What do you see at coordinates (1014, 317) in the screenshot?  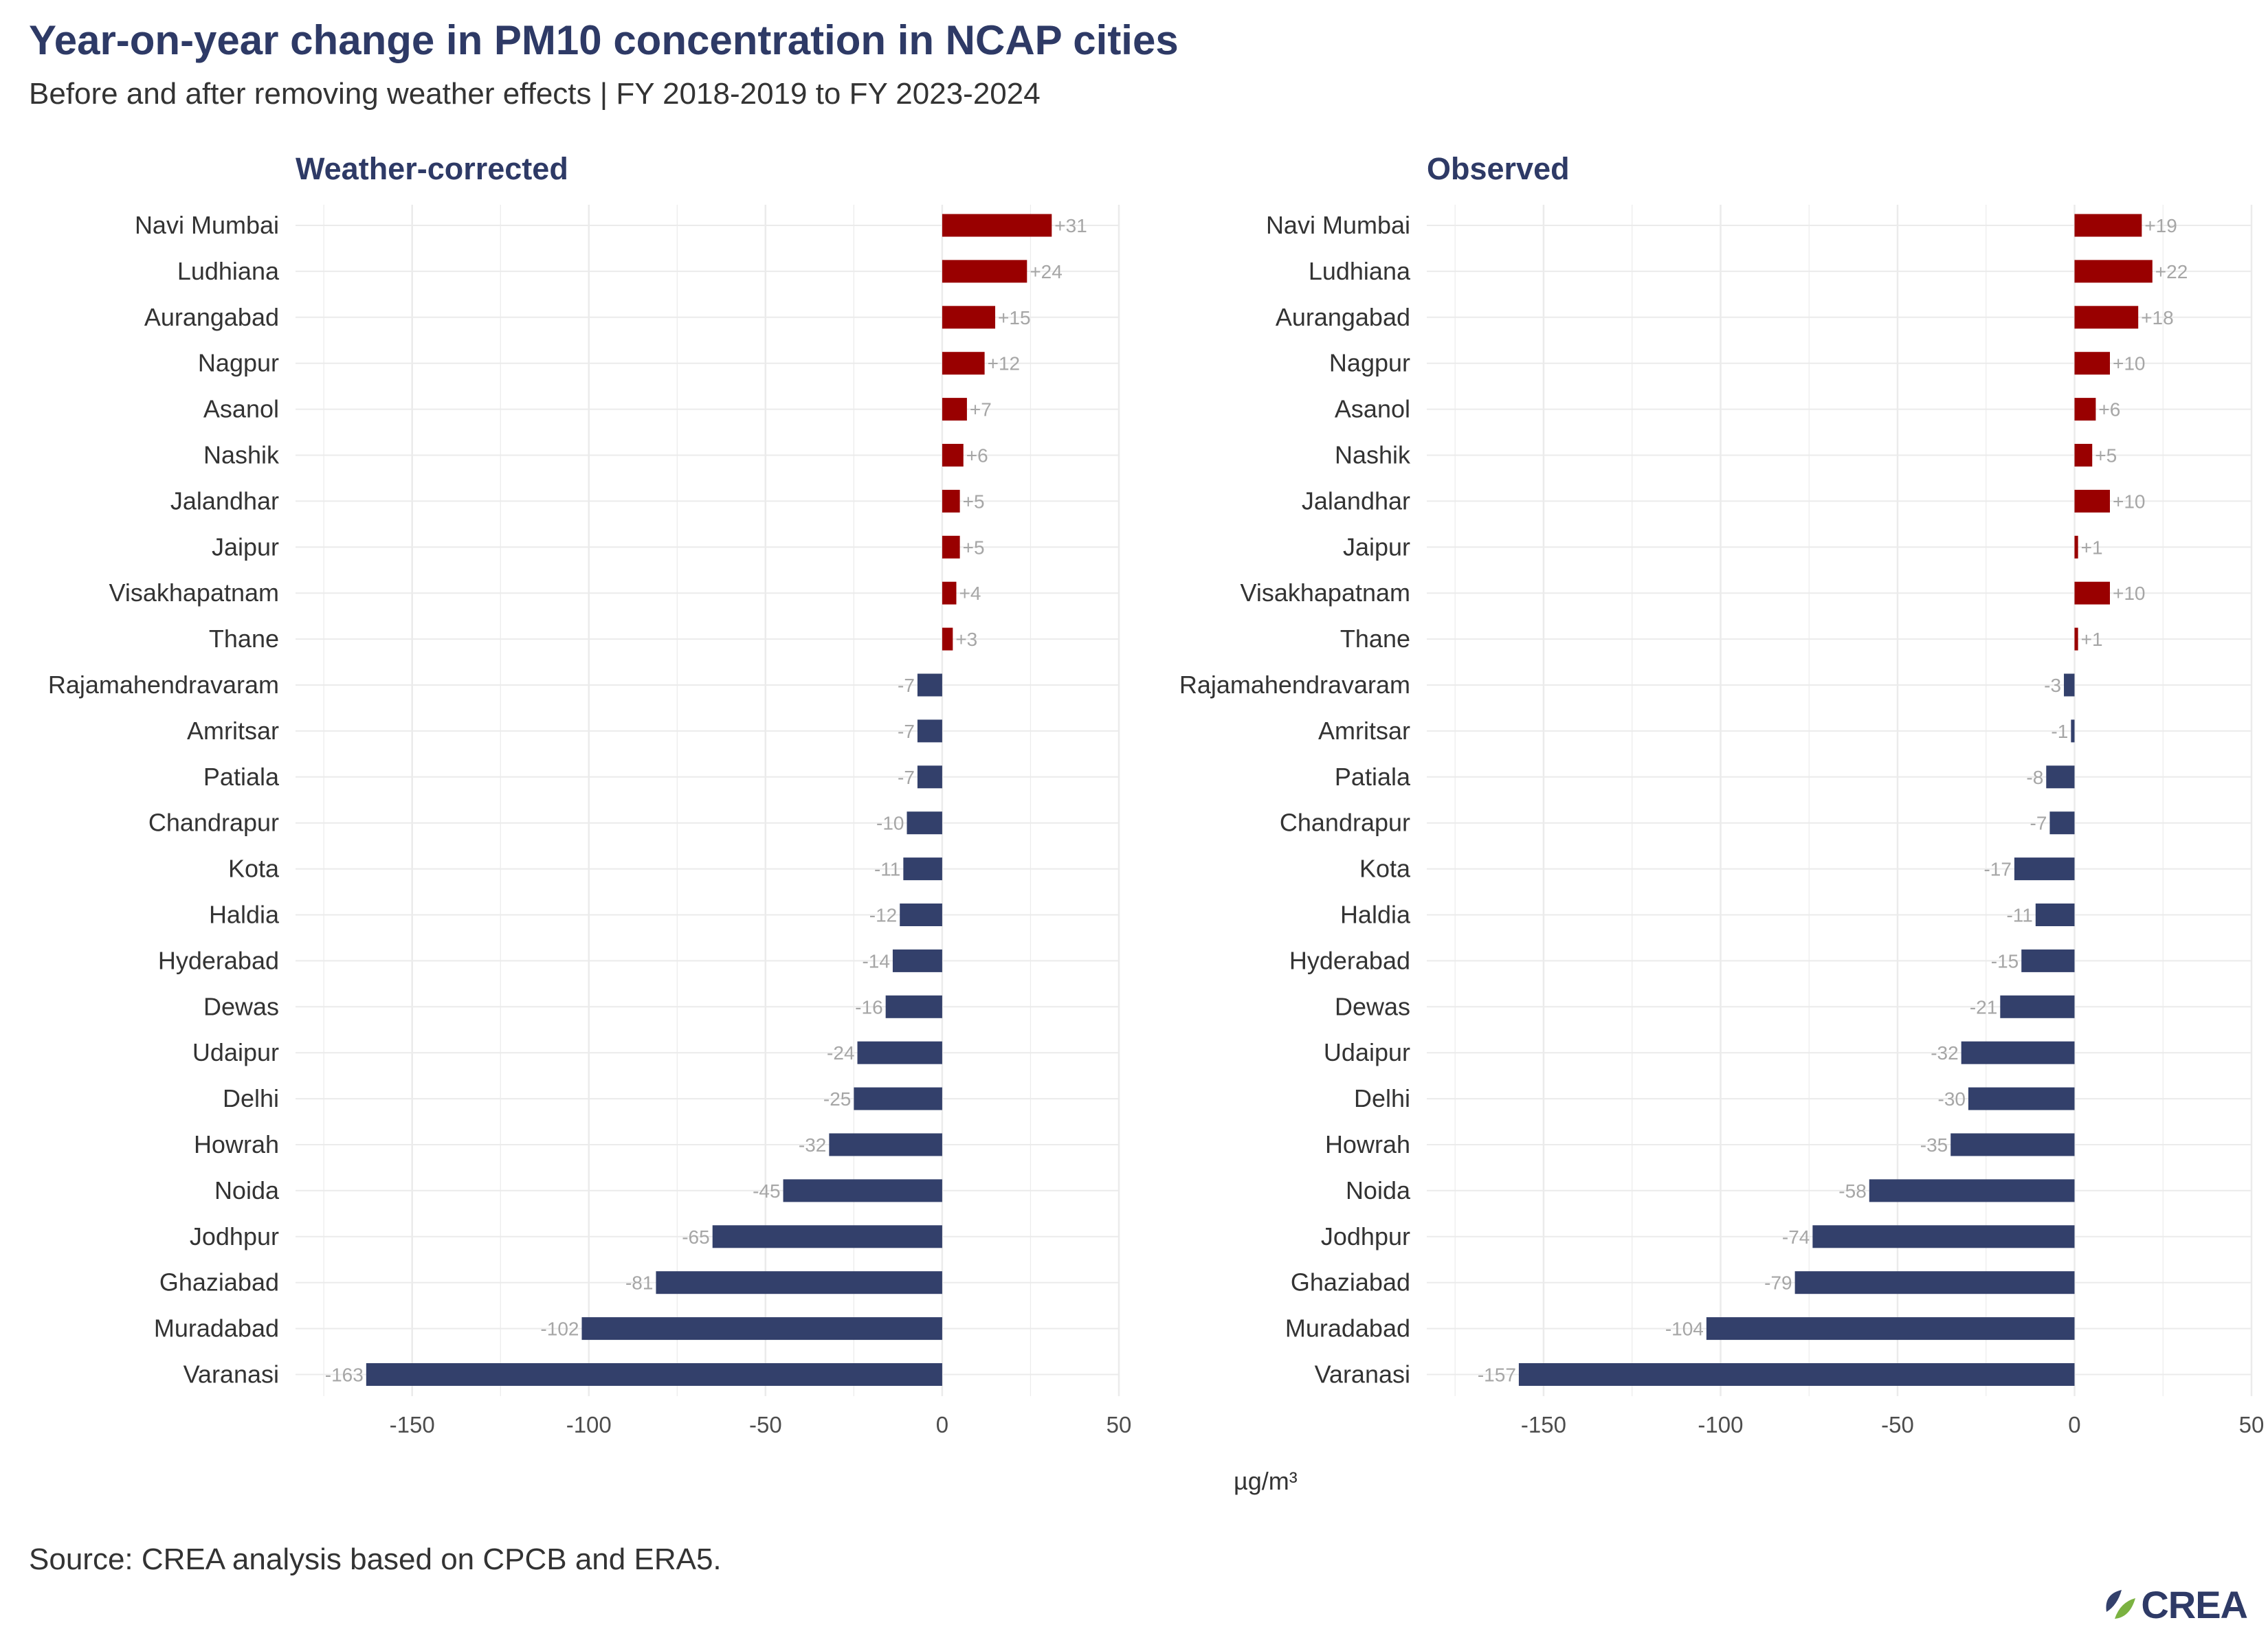 I see `data-label: +15` at bounding box center [1014, 317].